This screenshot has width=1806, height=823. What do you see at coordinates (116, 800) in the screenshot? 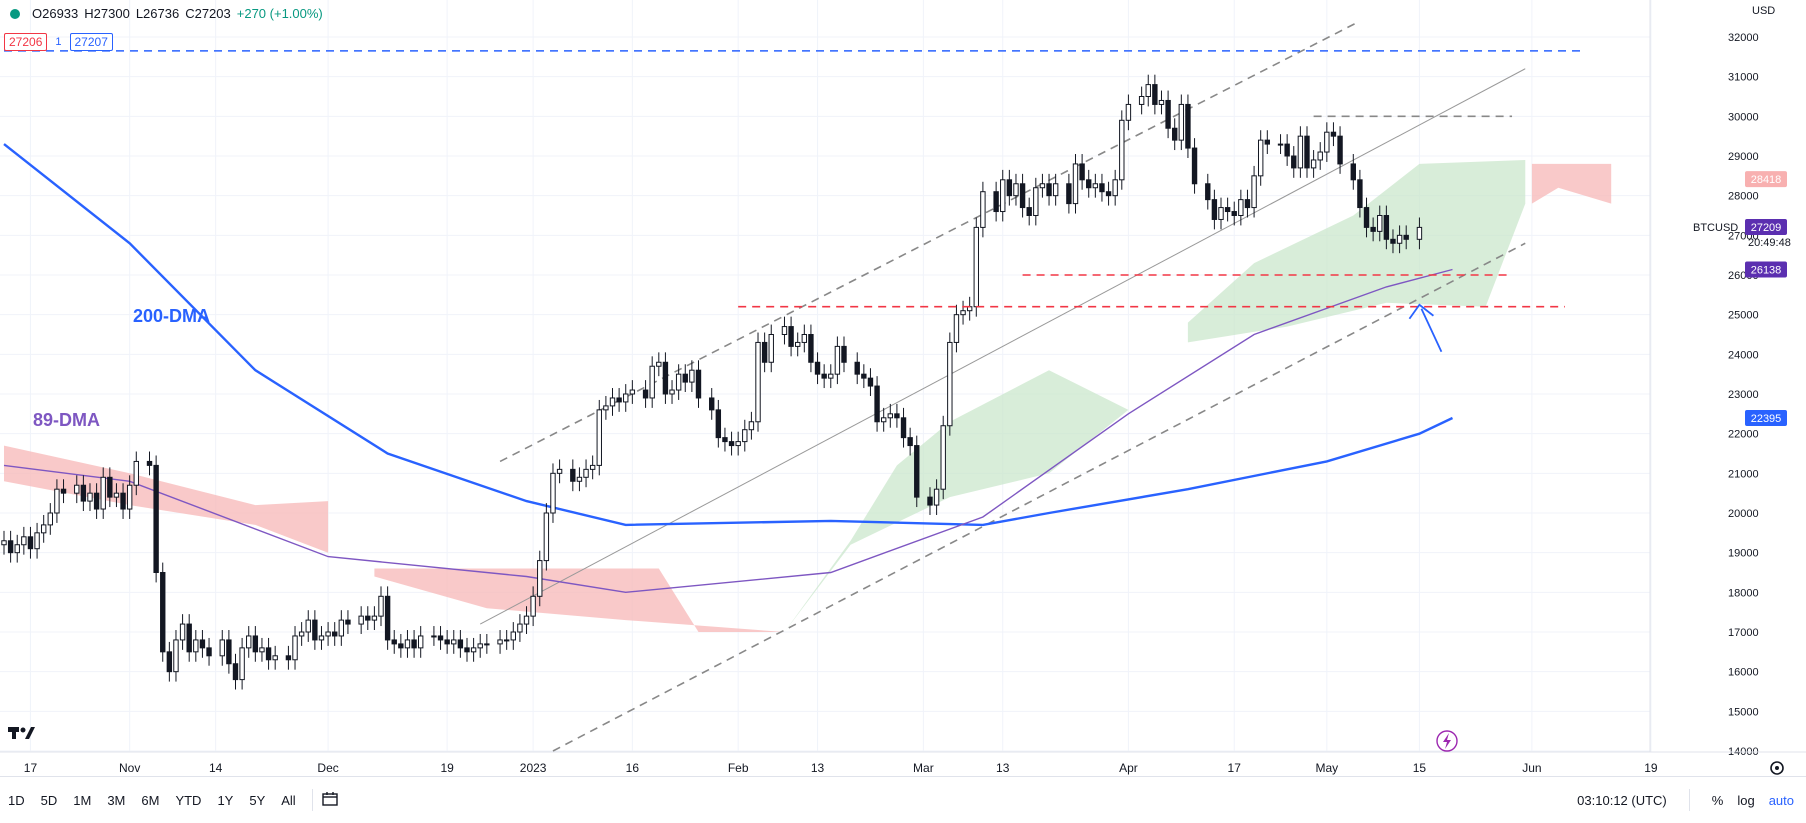
I see `range-3m-button: 3M` at bounding box center [116, 800].